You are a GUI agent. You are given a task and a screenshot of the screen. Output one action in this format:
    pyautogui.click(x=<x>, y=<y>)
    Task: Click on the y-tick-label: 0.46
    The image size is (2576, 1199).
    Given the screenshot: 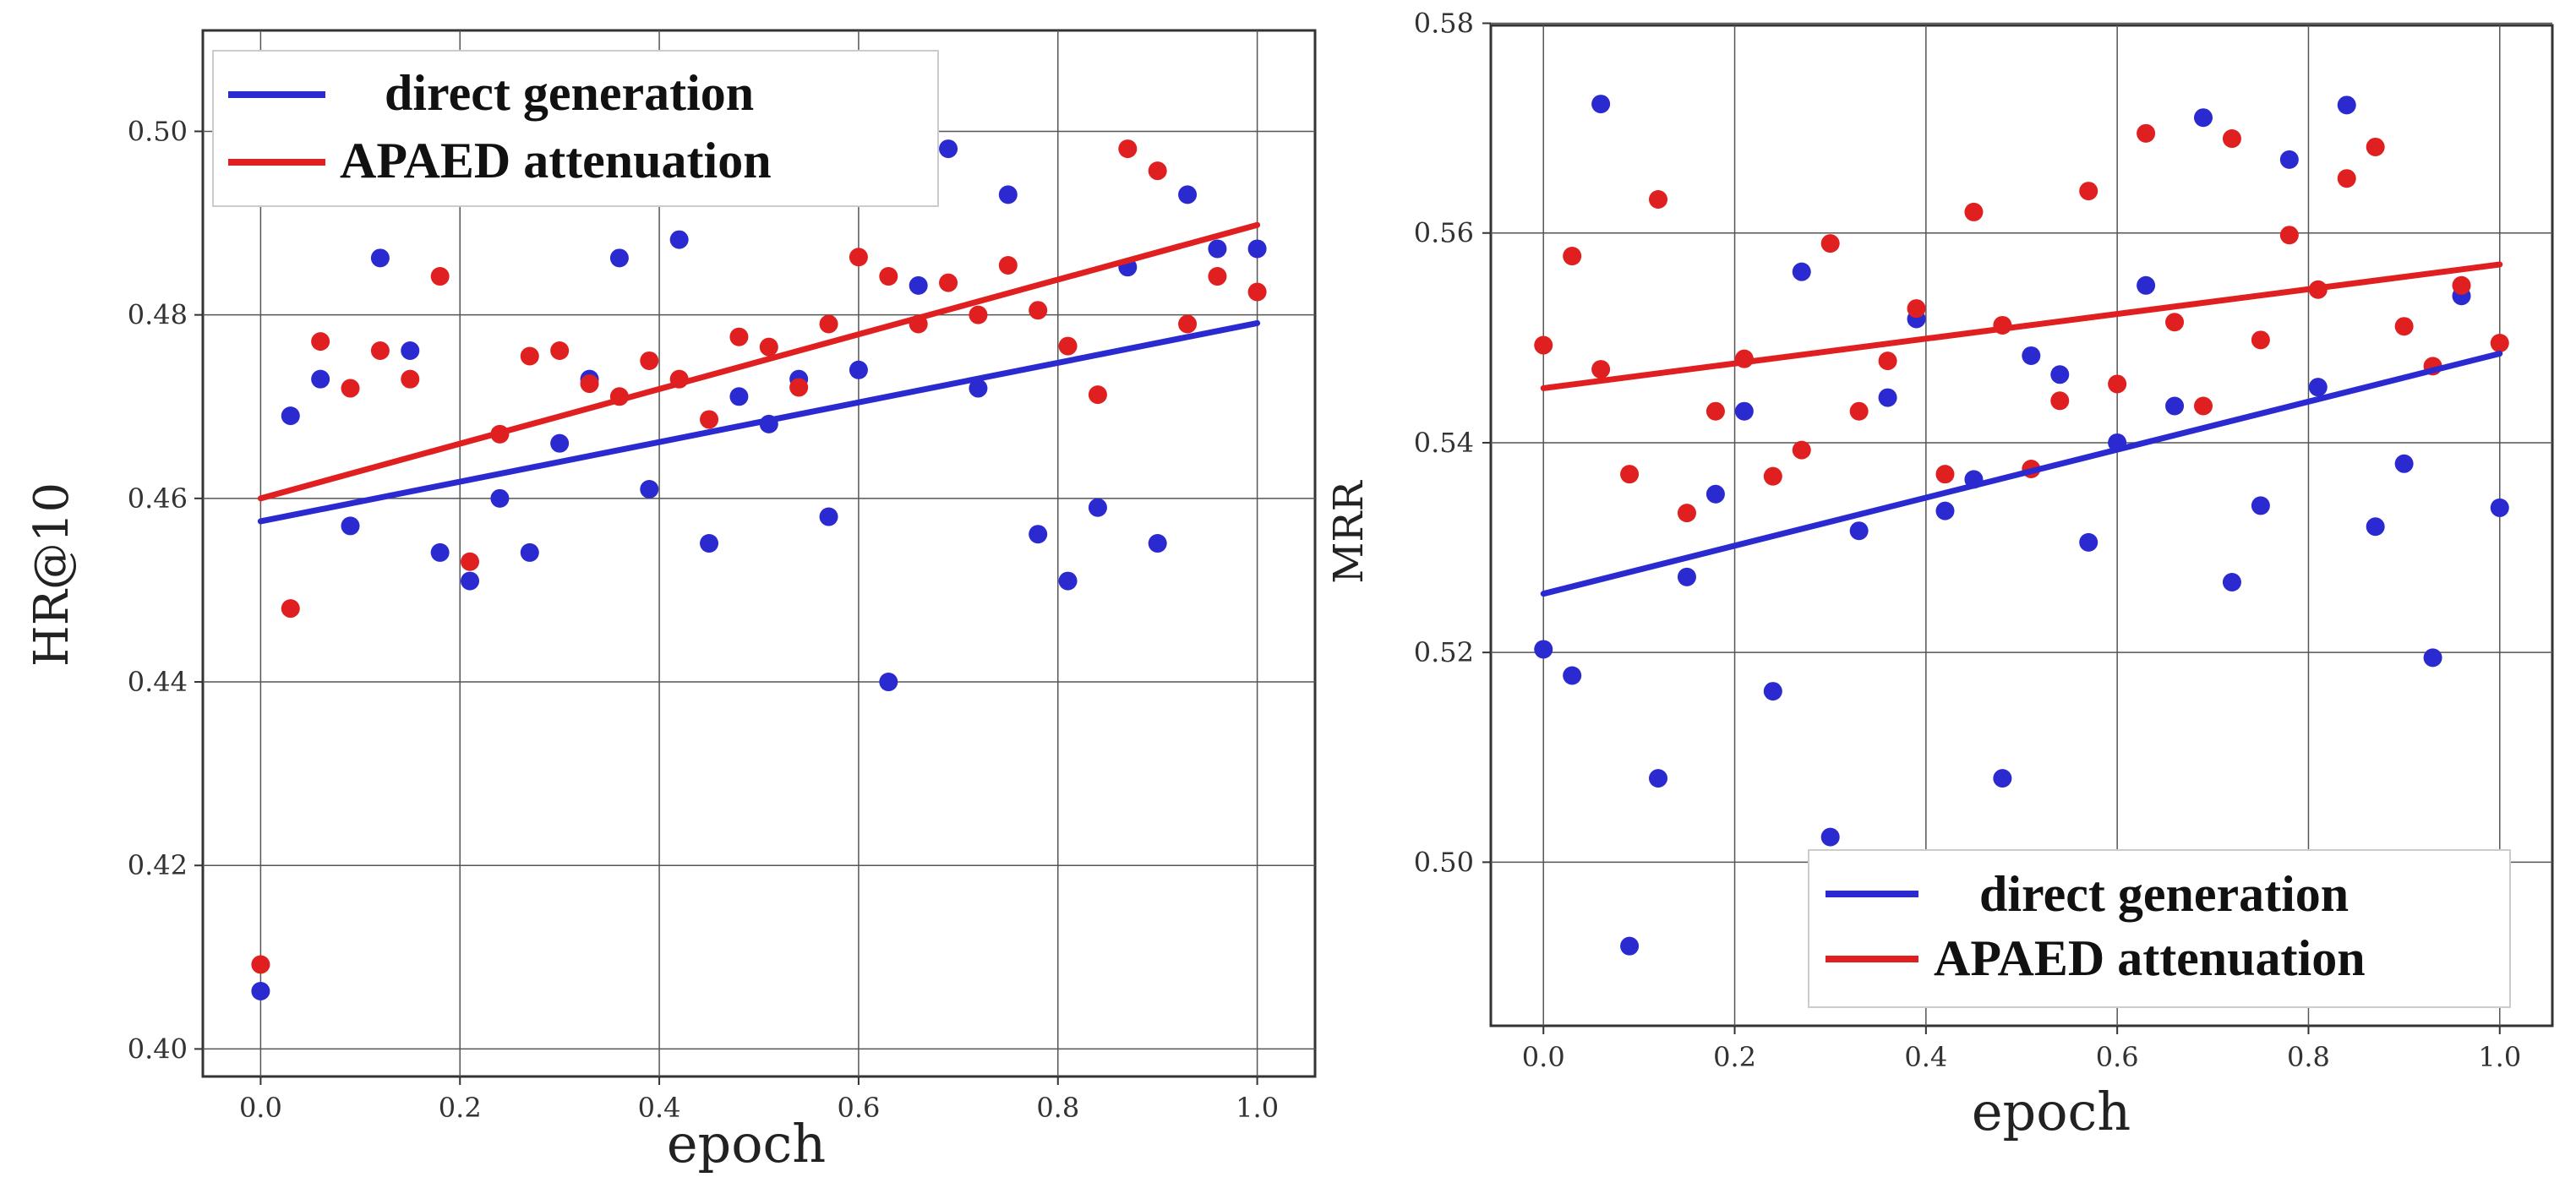 What is the action you would take?
    pyautogui.click(x=158, y=498)
    